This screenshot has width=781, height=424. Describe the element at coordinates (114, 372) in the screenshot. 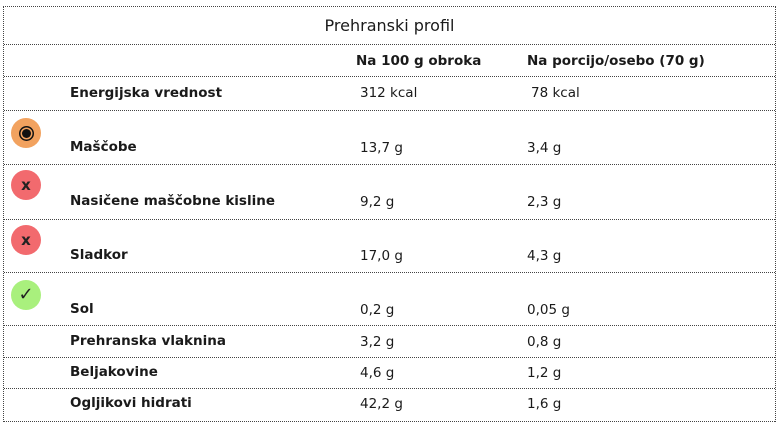

I see `row-label: Beljakovine` at that location.